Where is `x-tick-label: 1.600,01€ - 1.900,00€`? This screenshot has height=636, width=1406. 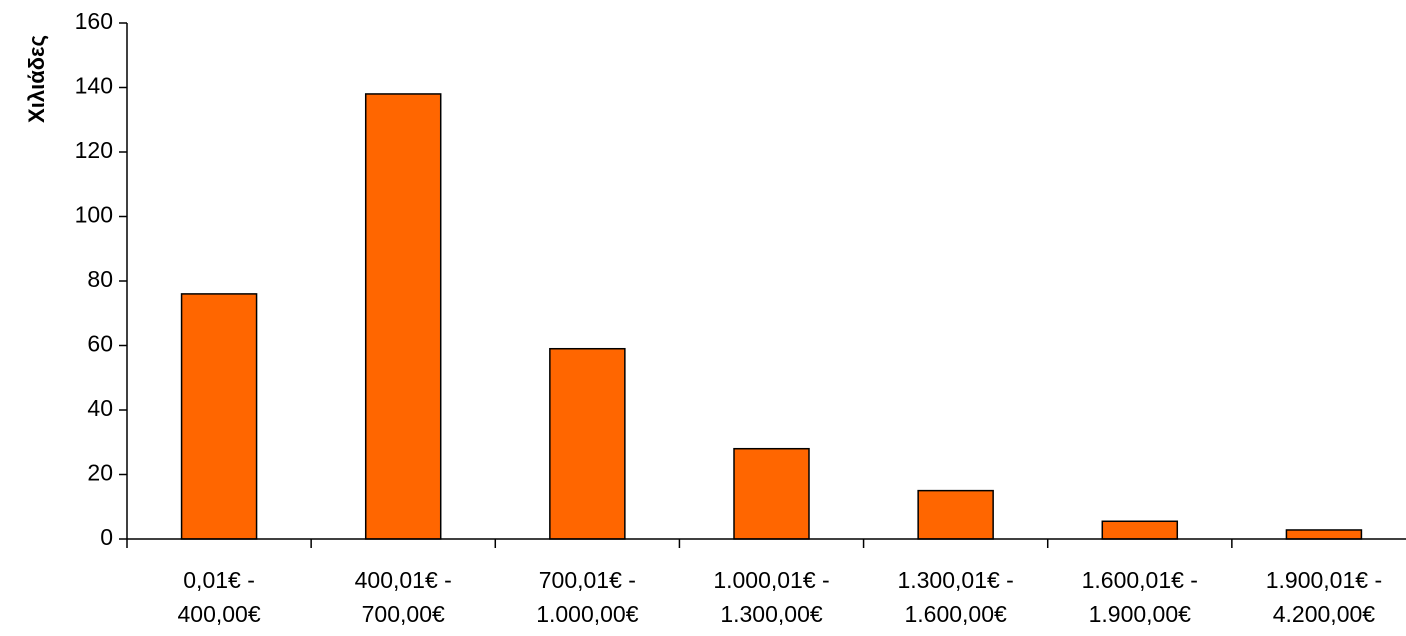 x-tick-label: 1.600,01€ - 1.900,00€ is located at coordinates (1140, 597).